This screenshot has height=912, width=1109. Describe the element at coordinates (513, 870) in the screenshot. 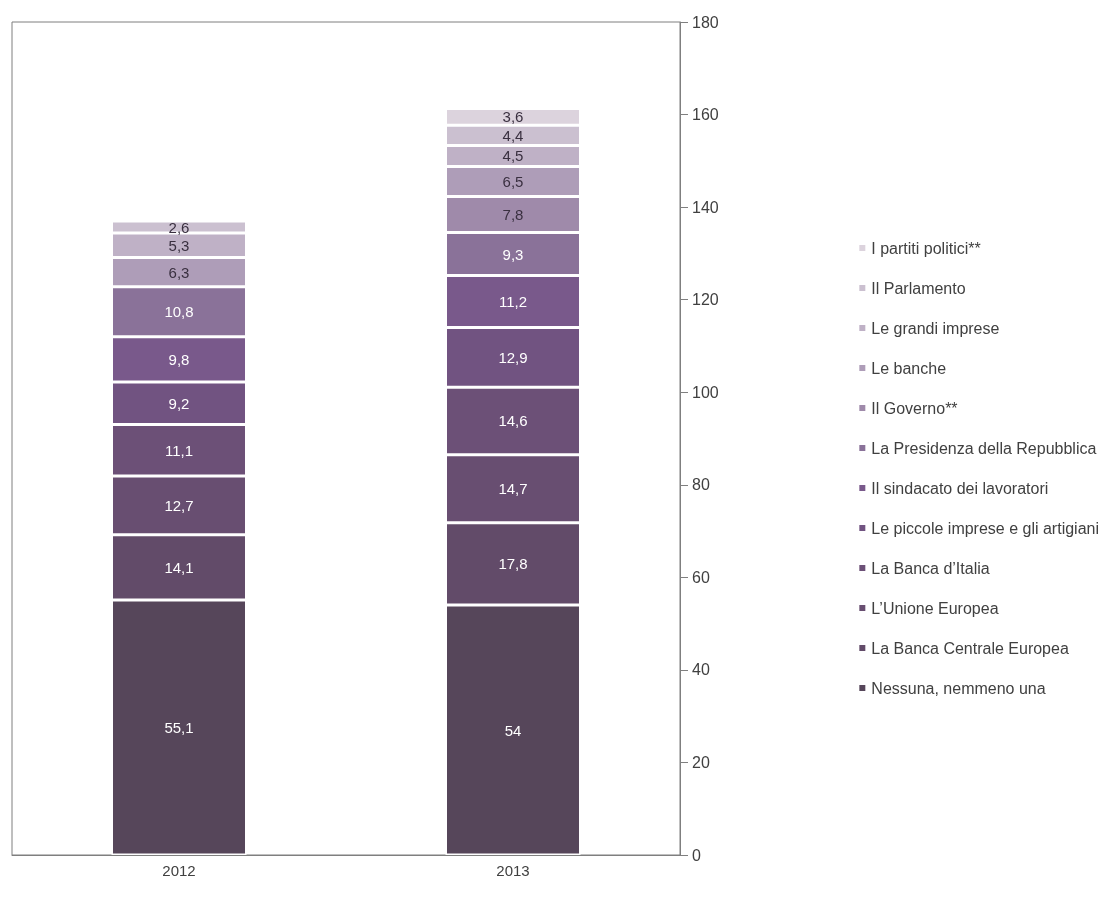

I see `x-tick-label: 2013` at that location.